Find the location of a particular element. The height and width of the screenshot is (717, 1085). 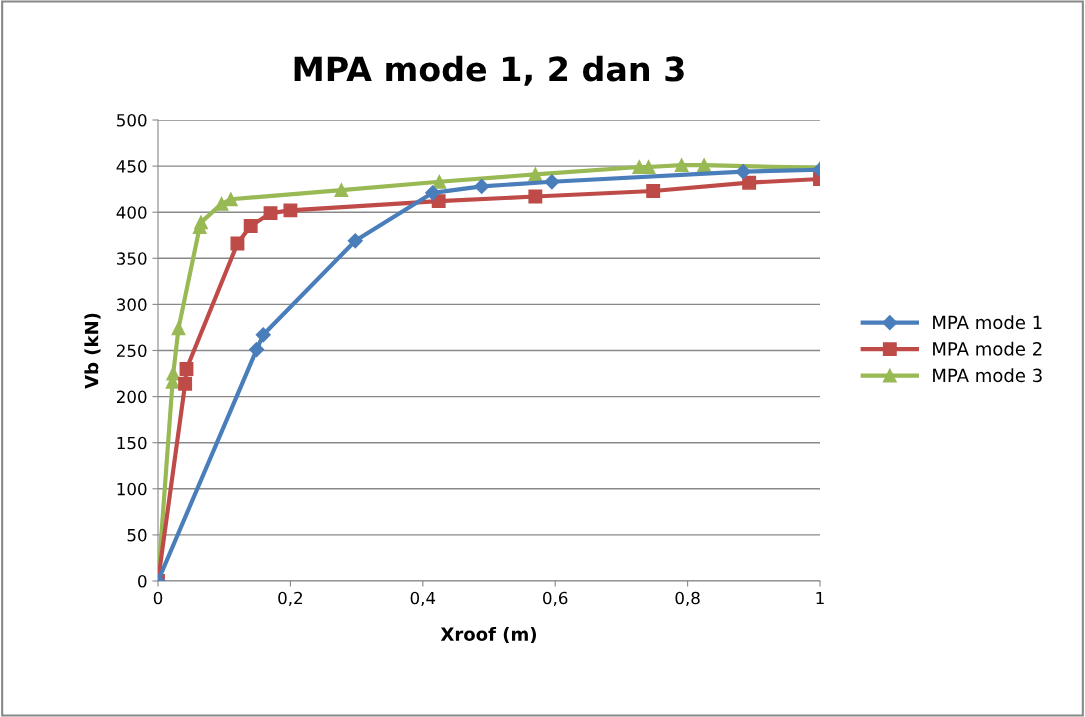

y-tick-label: 200 is located at coordinates (131, 397).